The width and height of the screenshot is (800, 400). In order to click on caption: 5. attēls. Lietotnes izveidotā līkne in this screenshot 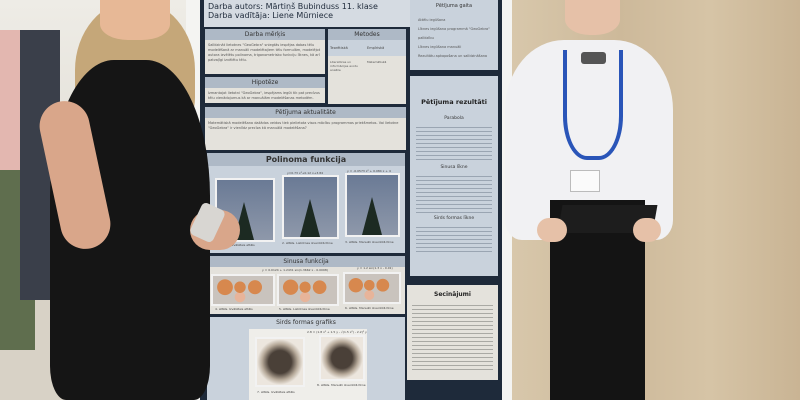, I will do `click(304, 309)`.